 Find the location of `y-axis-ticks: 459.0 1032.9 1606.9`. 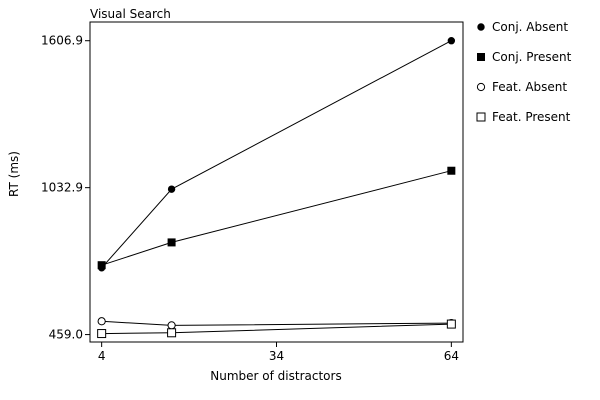

y-axis-ticks: 459.0 1032.9 1606.9 is located at coordinates (65, 188).